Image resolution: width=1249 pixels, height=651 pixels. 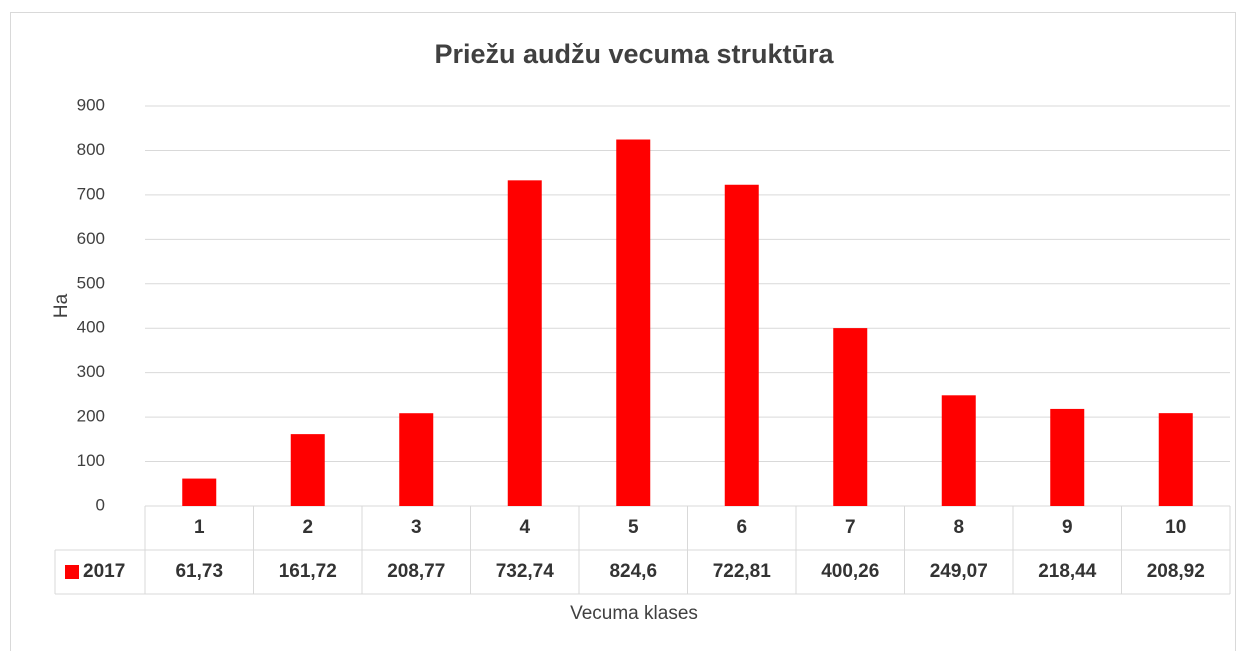 What do you see at coordinates (741, 527) in the screenshot?
I see `x-tick-label: 6` at bounding box center [741, 527].